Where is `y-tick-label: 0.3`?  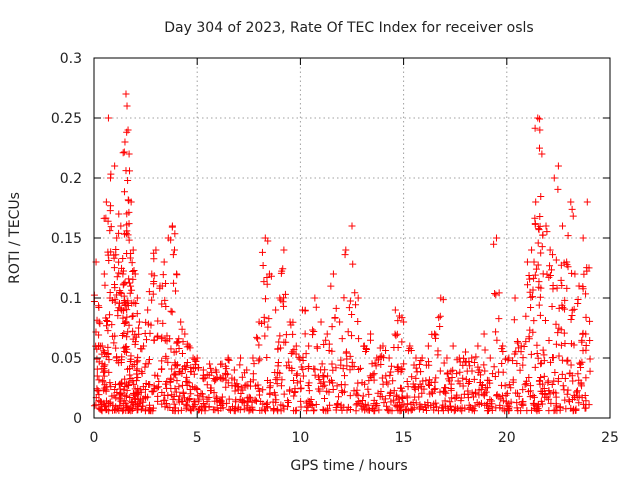
y-tick-label: 0.3 is located at coordinates (71, 59).